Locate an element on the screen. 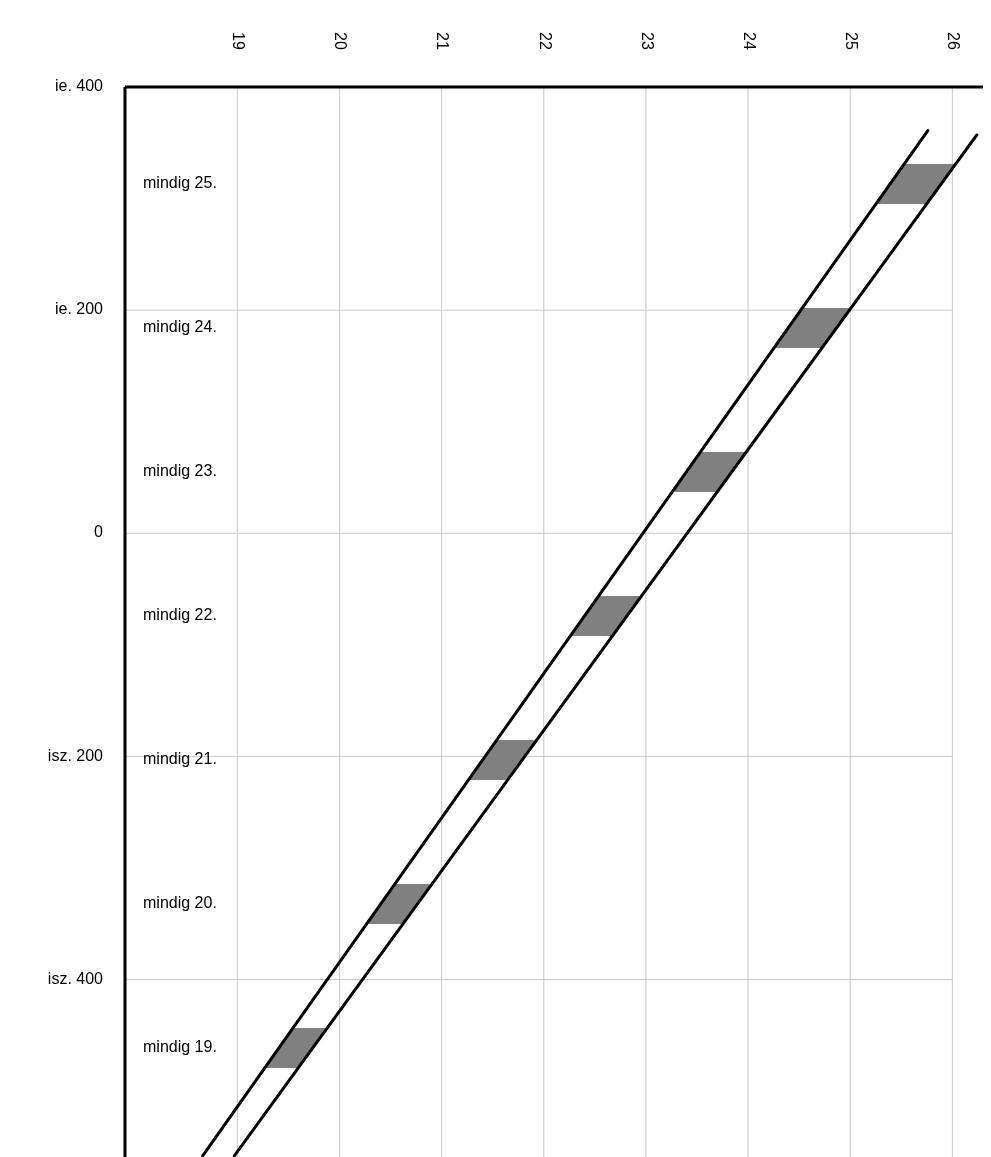 This screenshot has height=1157, width=991. annotation: mindig 22. is located at coordinates (180, 615).